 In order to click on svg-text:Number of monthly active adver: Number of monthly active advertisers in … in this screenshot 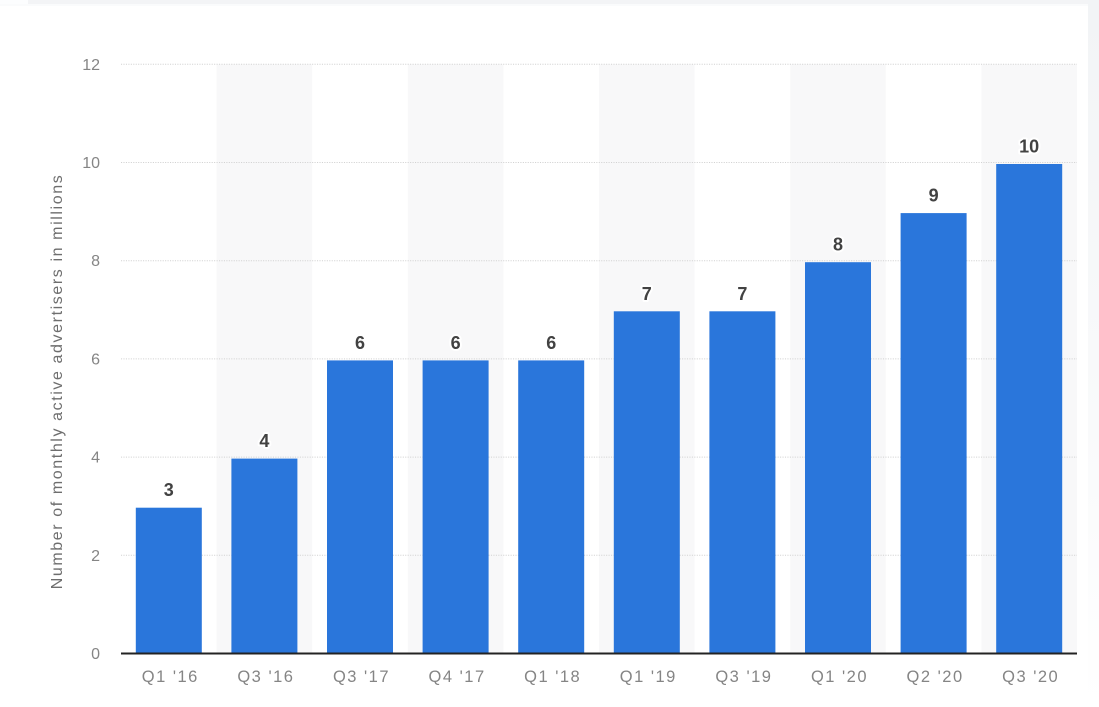, I will do `click(57, 382)`.